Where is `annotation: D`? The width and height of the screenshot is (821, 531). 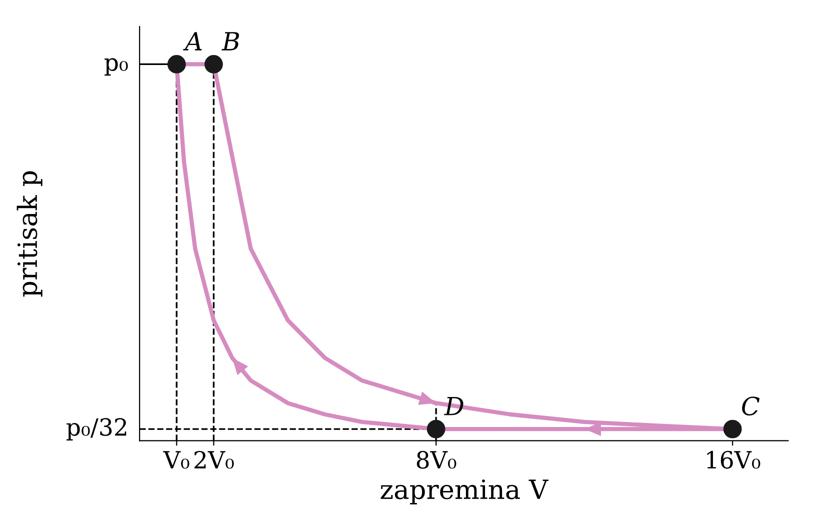
annotation: D is located at coordinates (454, 406).